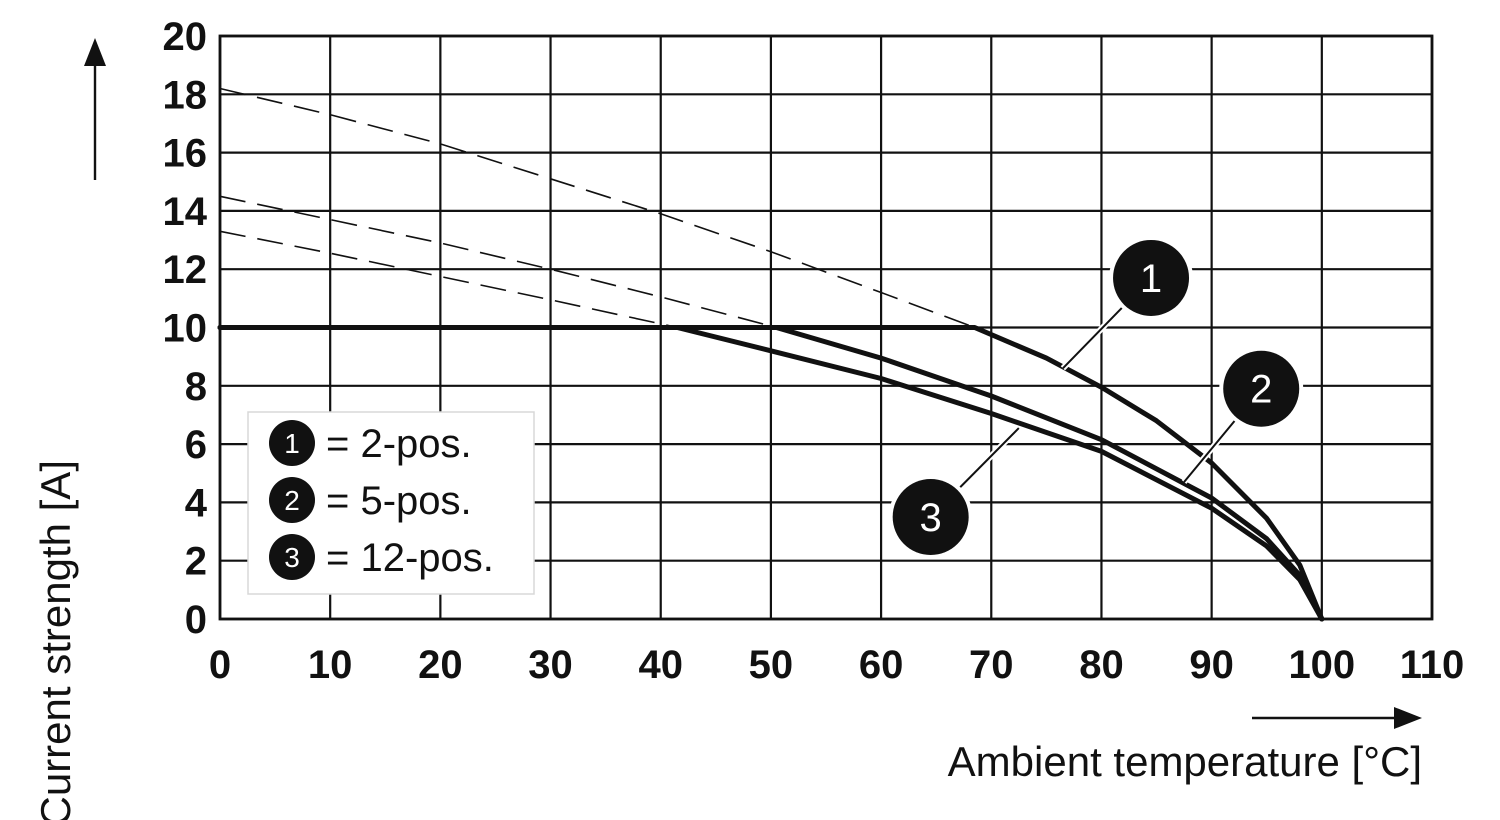 The image size is (1500, 820). I want to click on series-1-derating-line, so click(597, 208).